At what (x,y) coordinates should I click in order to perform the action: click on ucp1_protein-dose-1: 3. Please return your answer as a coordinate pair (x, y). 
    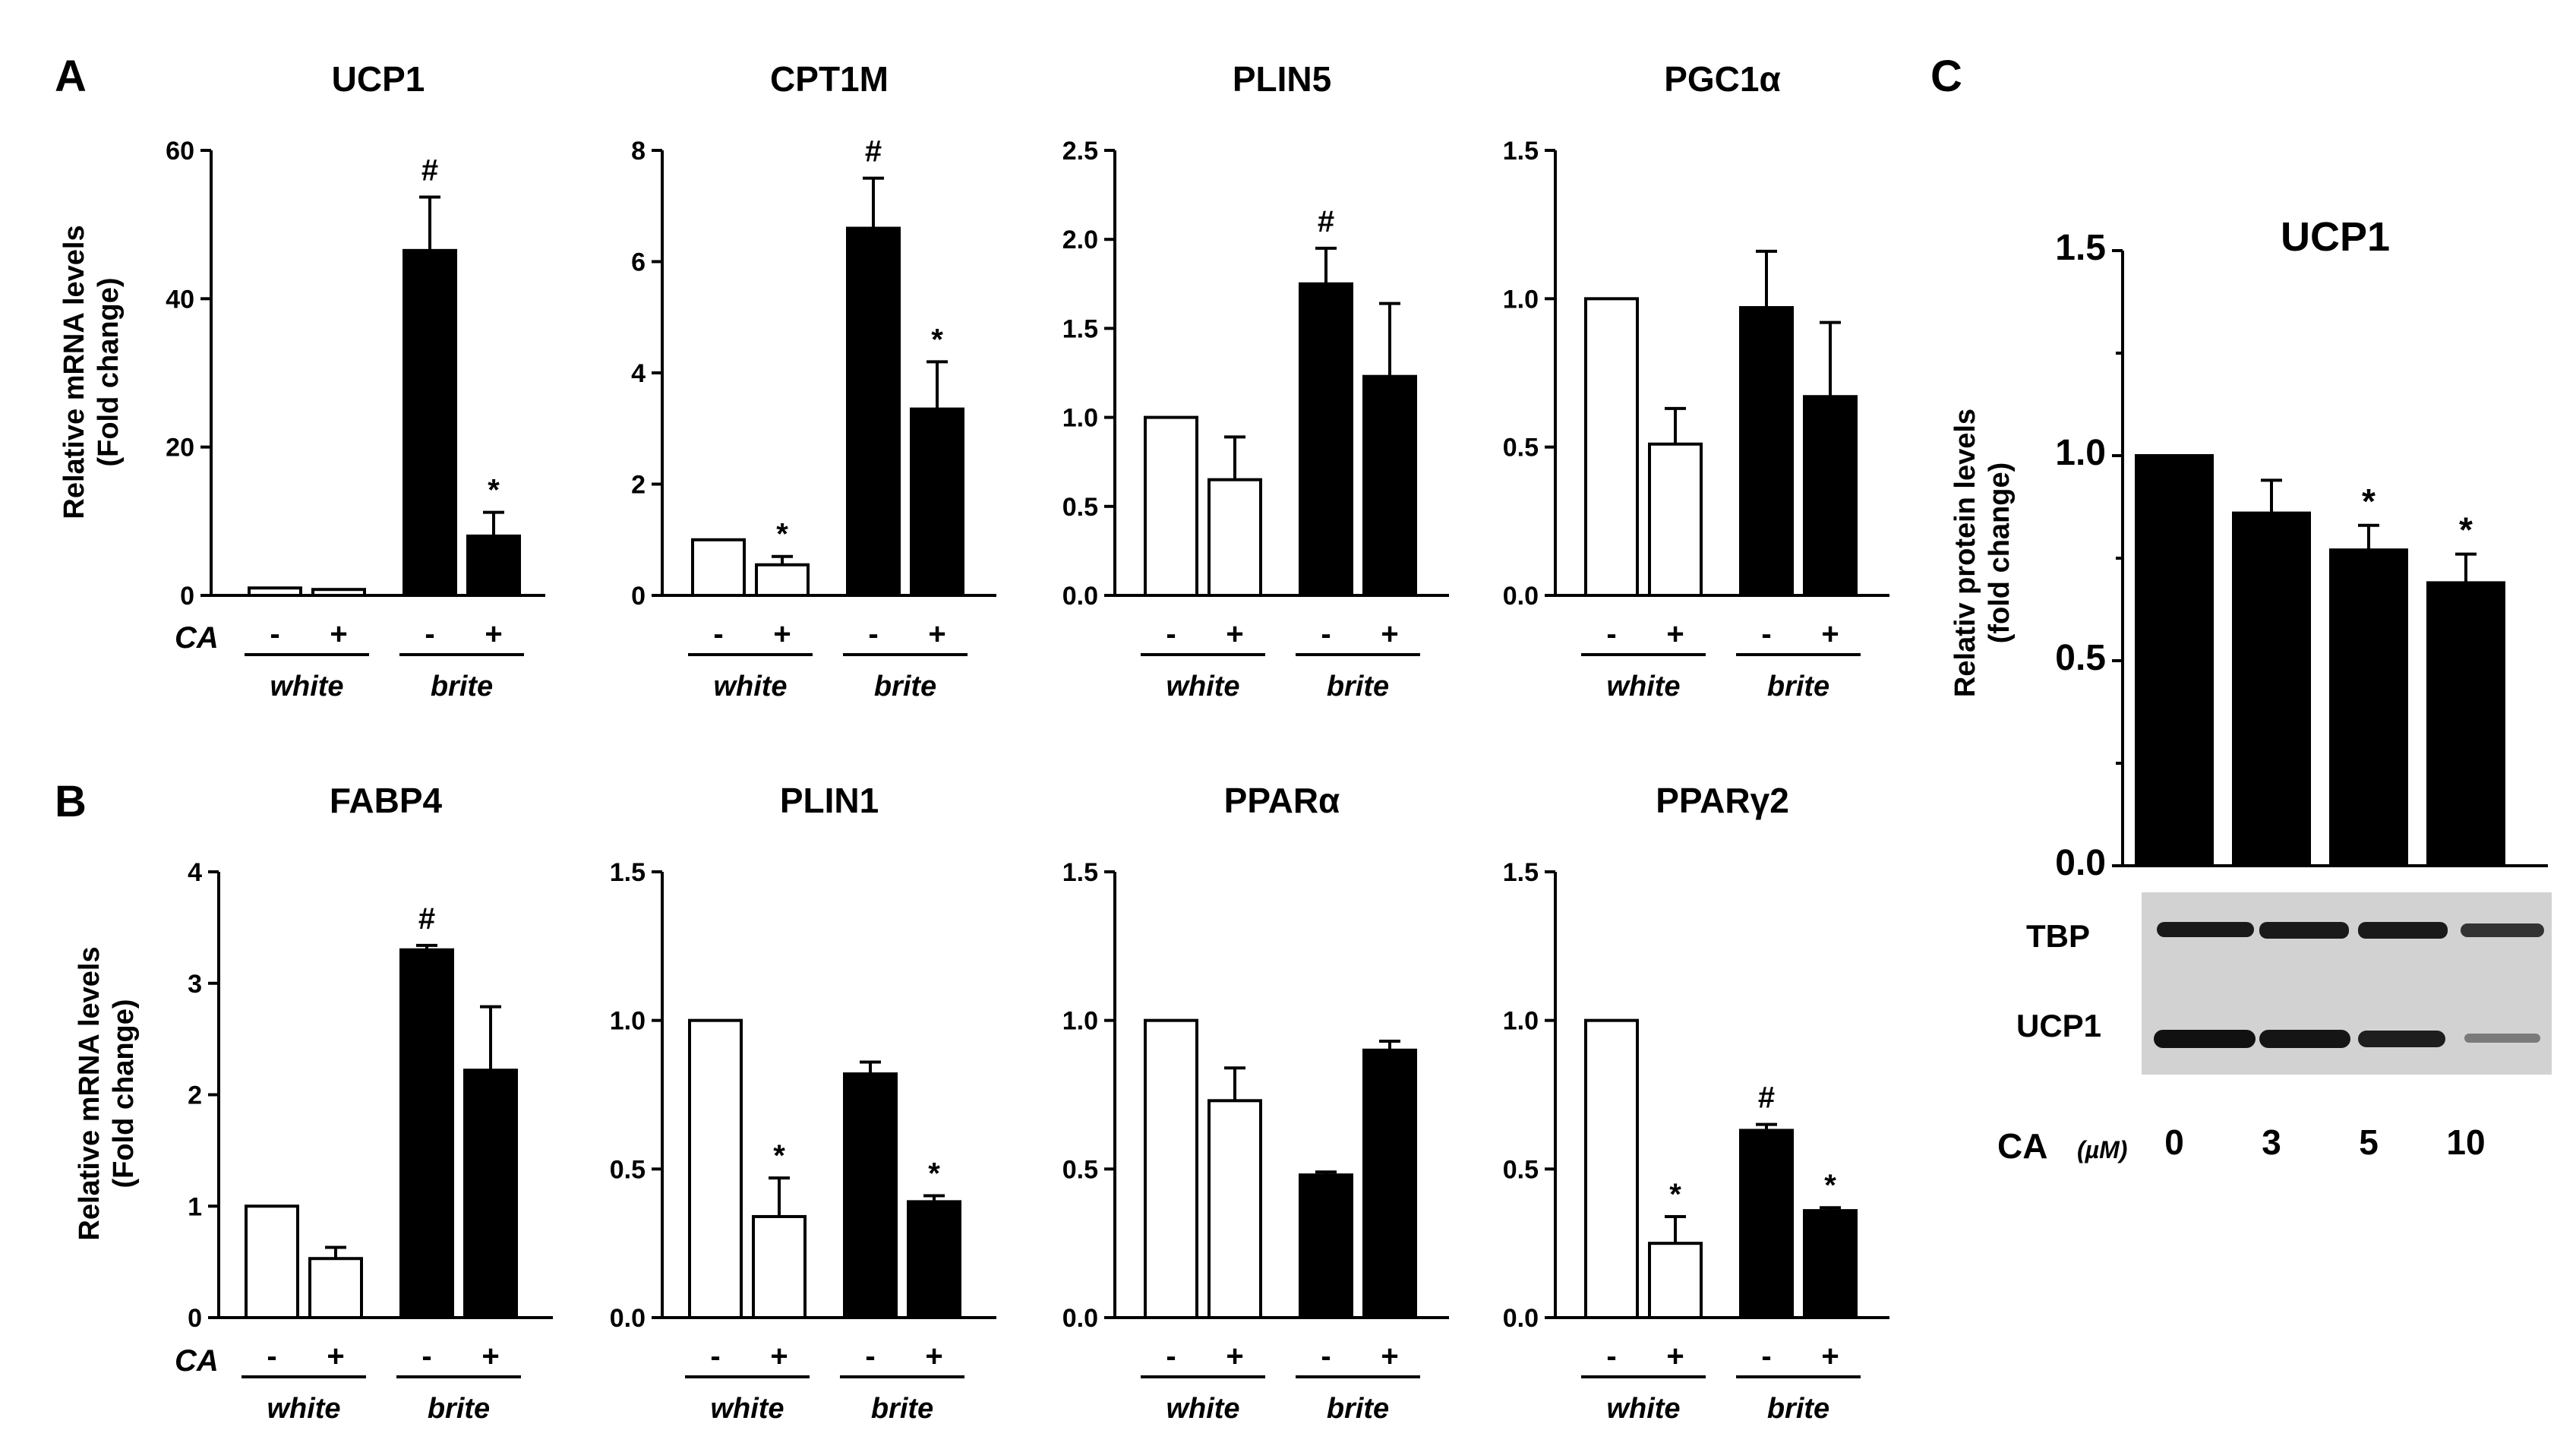
    Looking at the image, I should click on (2271, 1142).